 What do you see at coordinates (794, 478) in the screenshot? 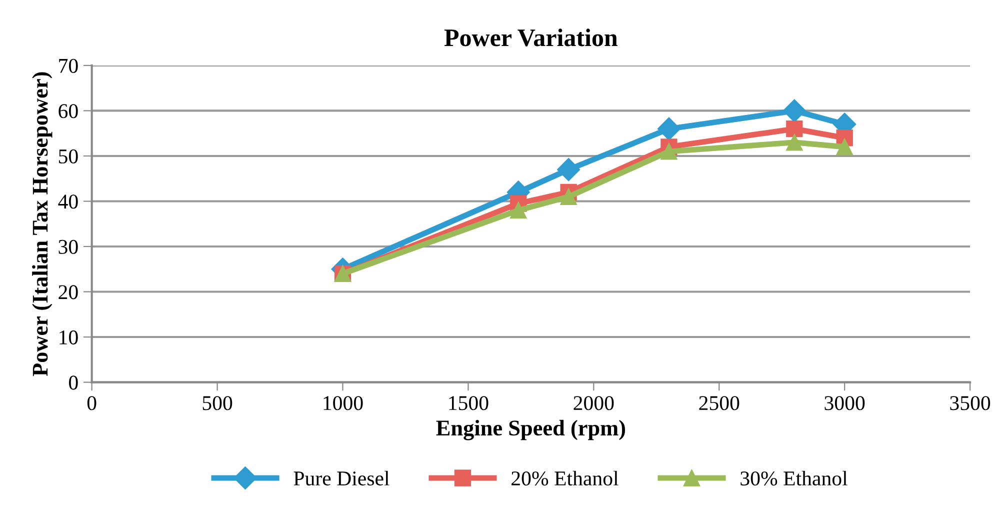
I see `legend-label: 30% Ethanol` at bounding box center [794, 478].